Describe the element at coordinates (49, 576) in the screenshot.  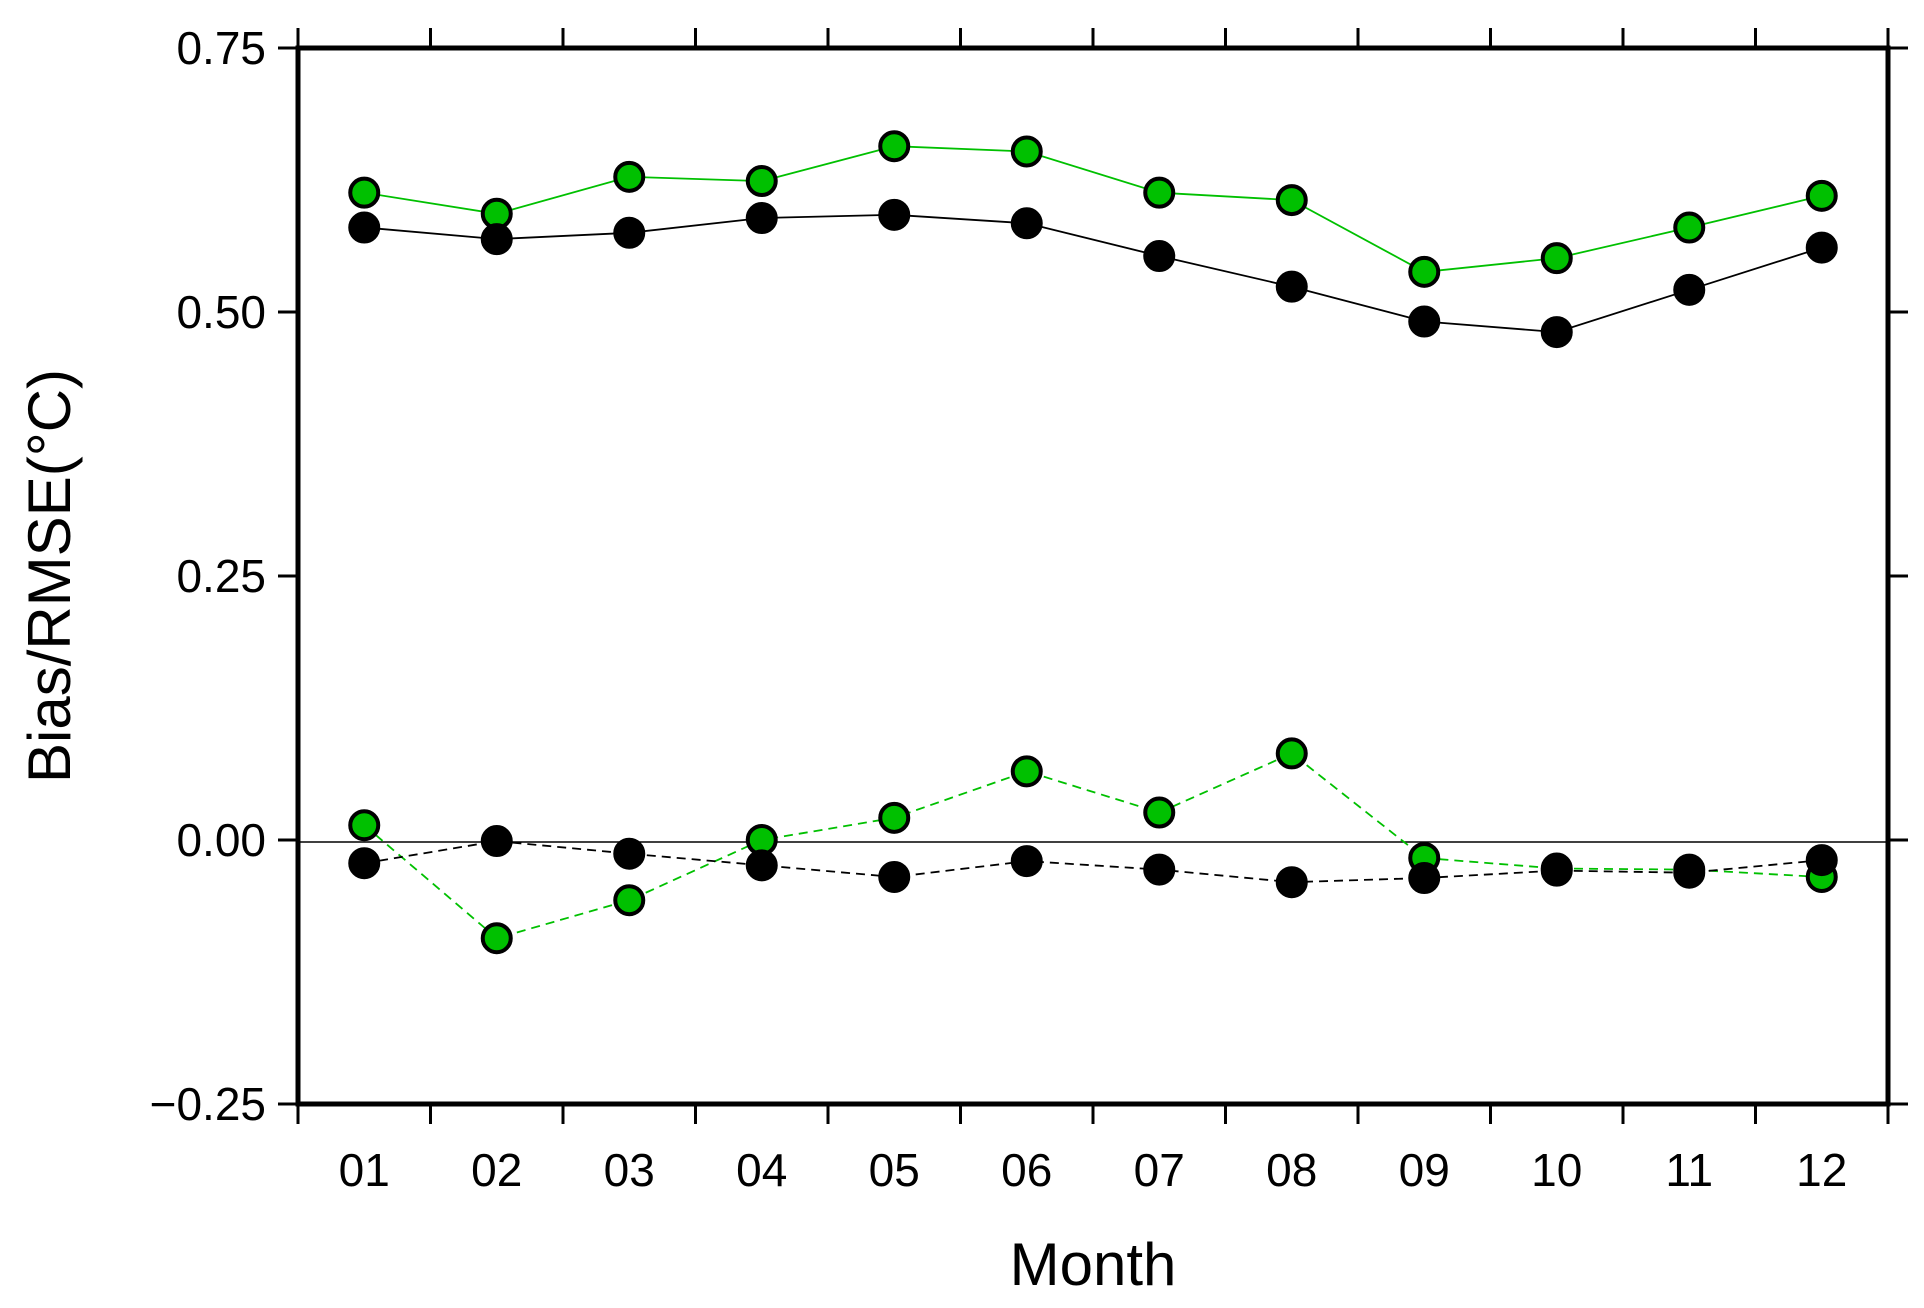
I see `y-axis-title: Bias/RMSE(°C)` at that location.